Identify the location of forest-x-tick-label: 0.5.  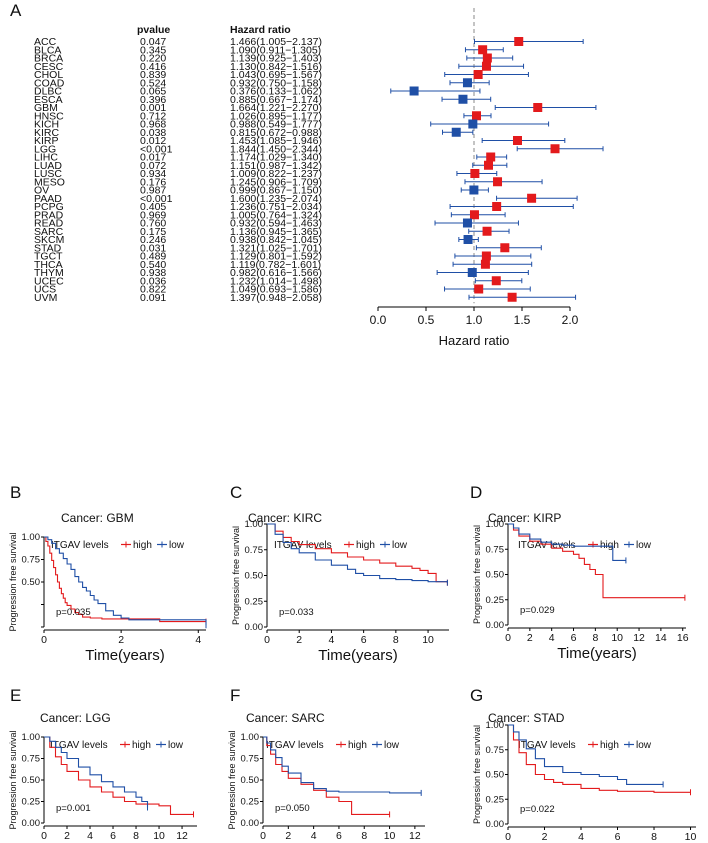
(426, 320).